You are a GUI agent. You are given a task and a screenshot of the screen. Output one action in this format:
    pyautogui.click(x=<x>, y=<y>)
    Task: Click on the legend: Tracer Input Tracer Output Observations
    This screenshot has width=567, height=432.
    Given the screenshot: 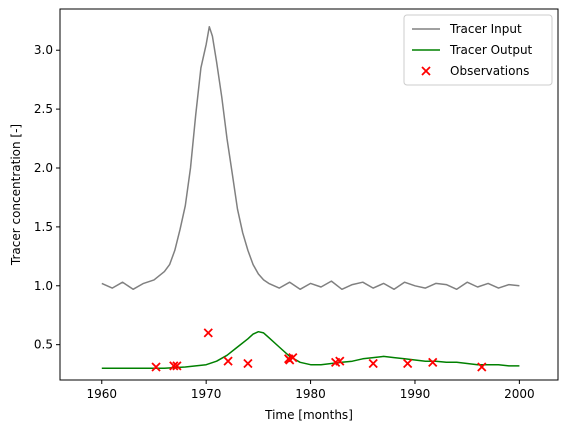 What is the action you would take?
    pyautogui.click(x=478, y=50)
    